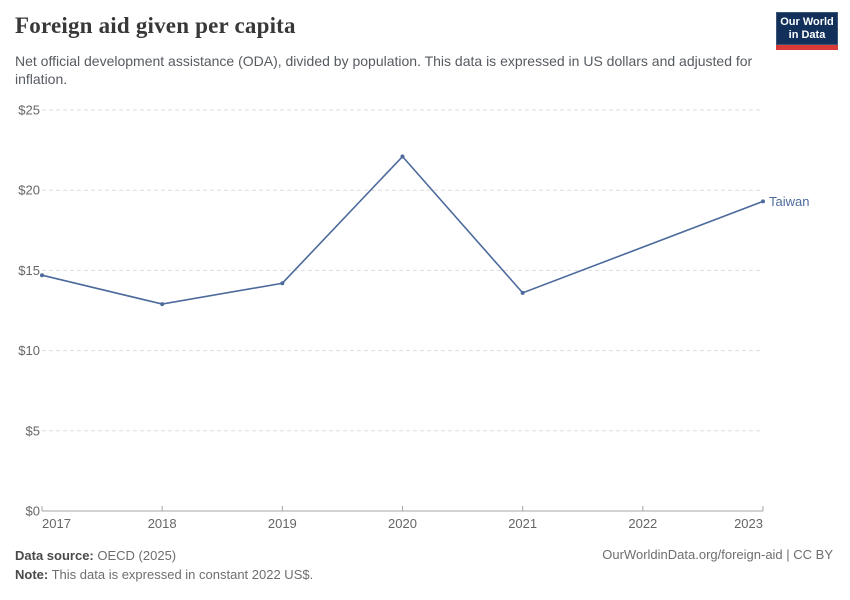  What do you see at coordinates (807, 47) in the screenshot?
I see `owid-logo-red-bar` at bounding box center [807, 47].